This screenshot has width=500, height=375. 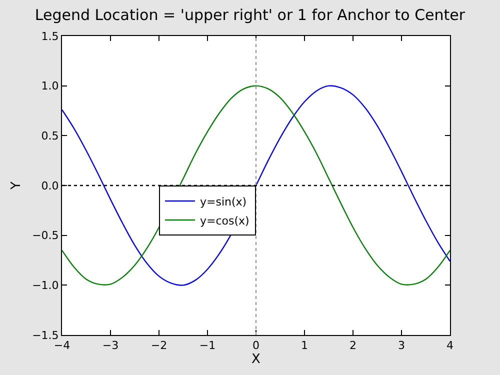 What do you see at coordinates (250, 15) in the screenshot?
I see `chart-title: Legend Location = 'upper right' or 1 for Anchor to Center` at bounding box center [250, 15].